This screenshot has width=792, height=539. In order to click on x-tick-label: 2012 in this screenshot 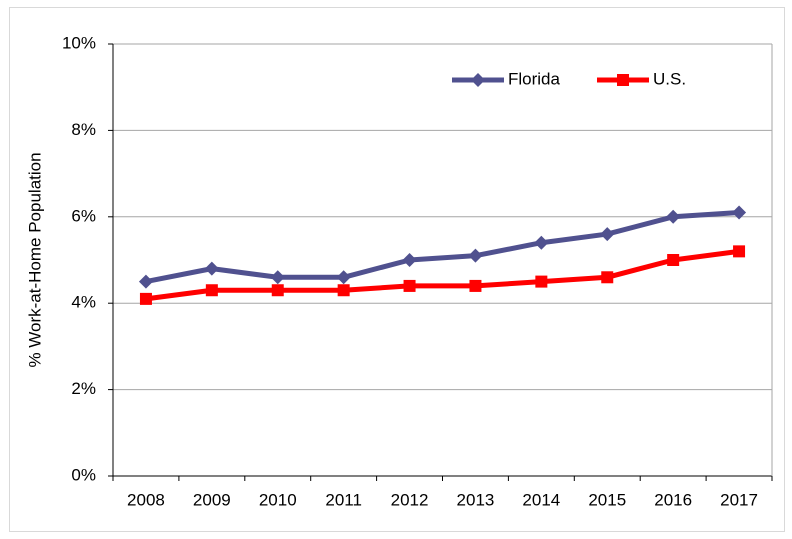, I will do `click(410, 499)`.